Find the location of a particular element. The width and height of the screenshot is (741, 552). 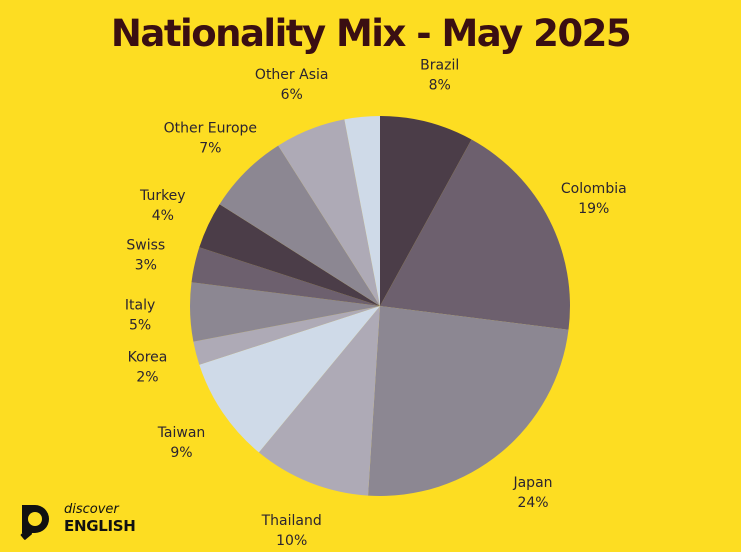

slice-value-taiwan: 9% is located at coordinates (181, 453).